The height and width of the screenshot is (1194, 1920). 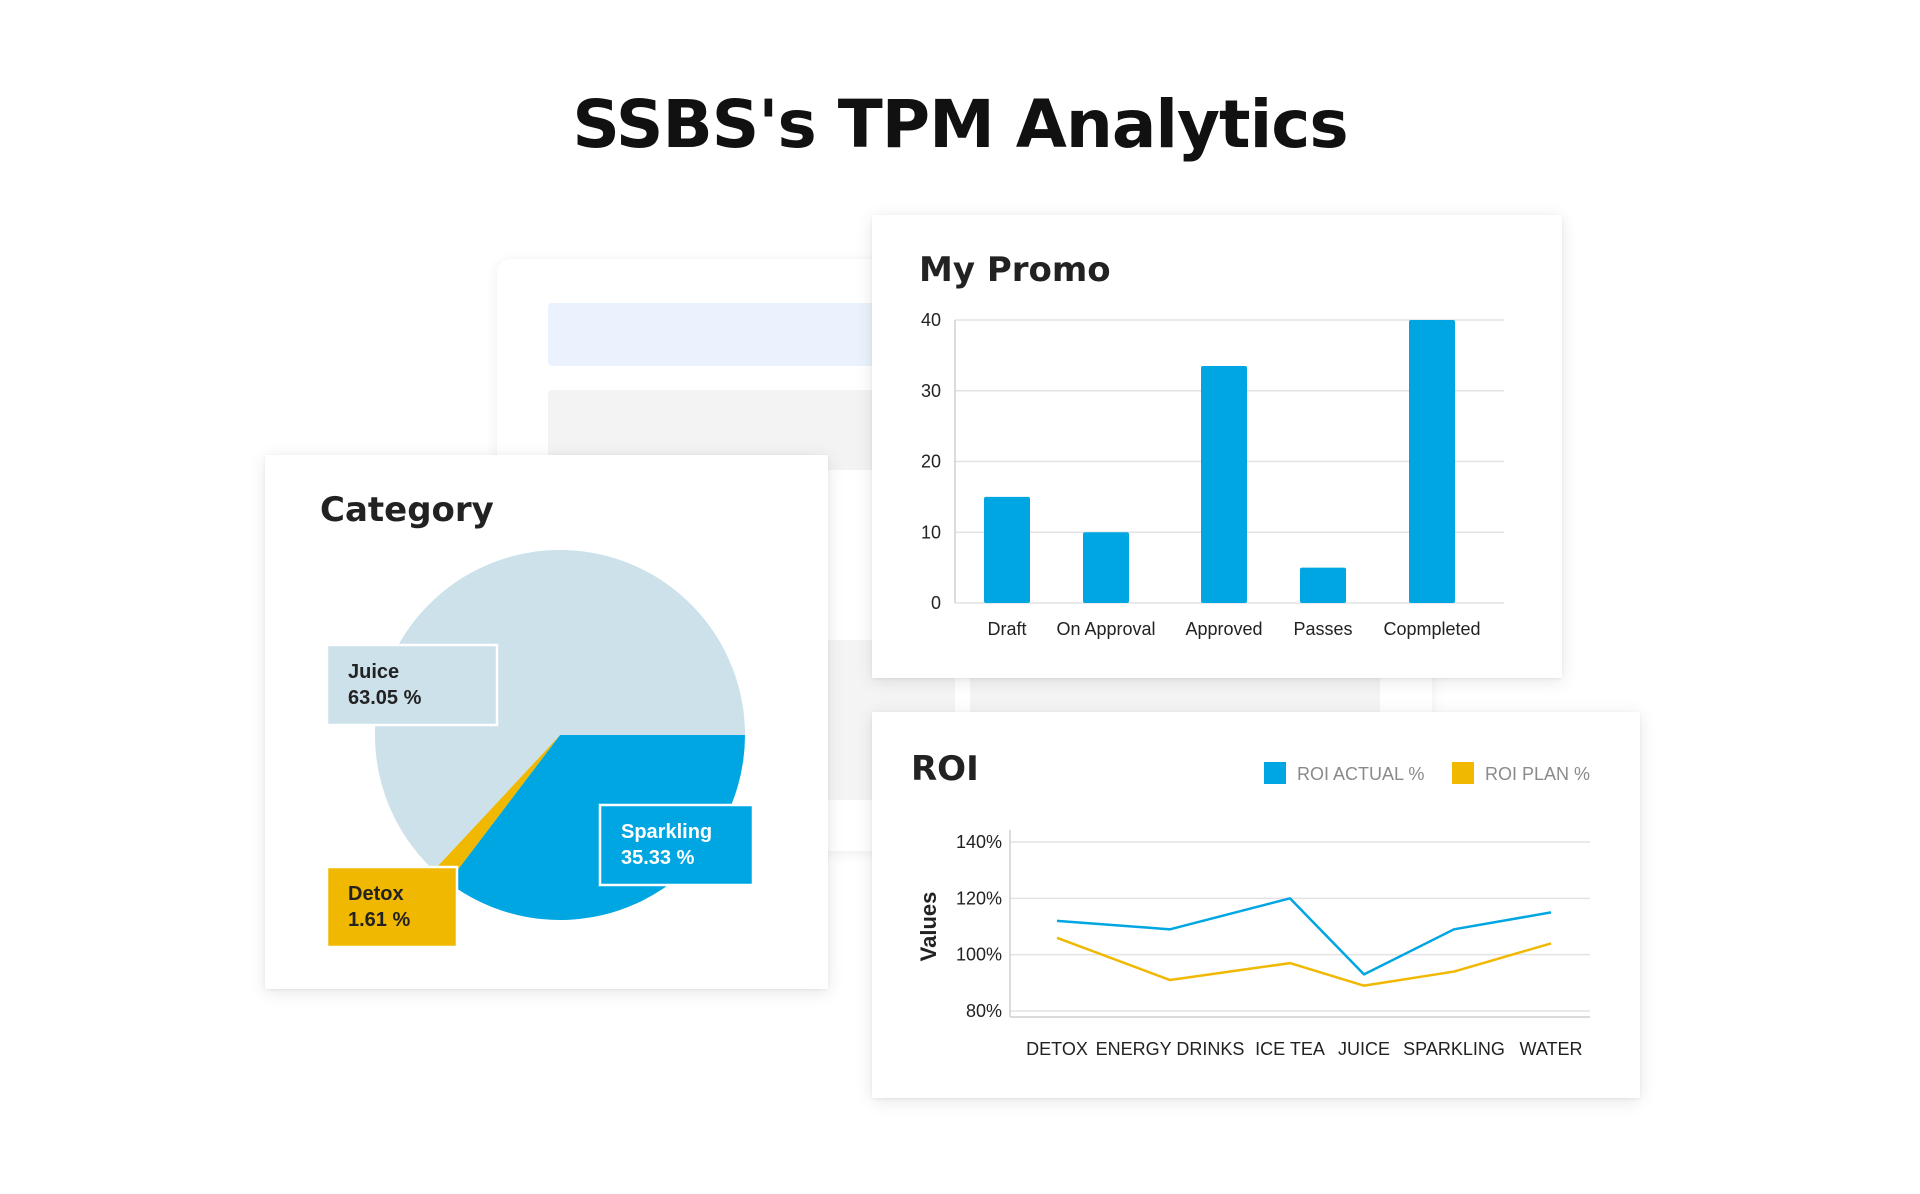 I want to click on bar-xtick-label: Draft, so click(x=1006, y=629).